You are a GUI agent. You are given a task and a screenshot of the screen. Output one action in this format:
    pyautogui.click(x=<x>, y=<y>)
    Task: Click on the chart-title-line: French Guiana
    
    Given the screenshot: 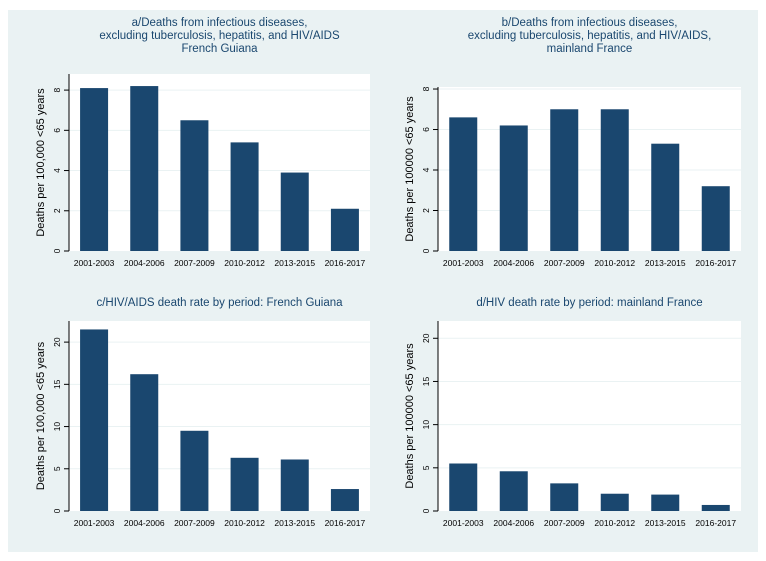 What is the action you would take?
    pyautogui.click(x=219, y=49)
    